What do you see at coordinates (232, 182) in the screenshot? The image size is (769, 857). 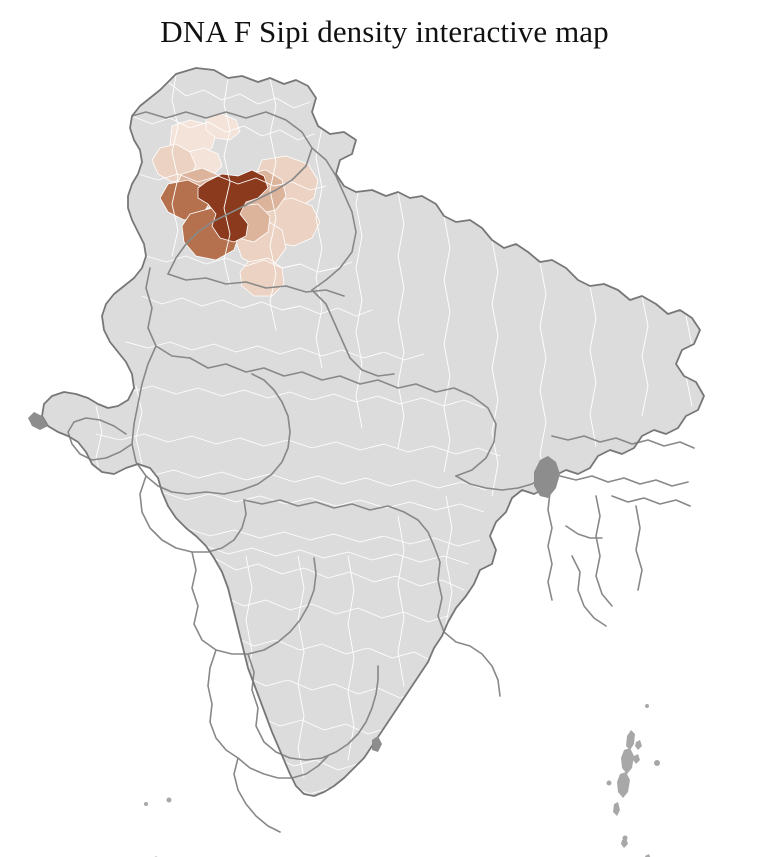 I see `district-line-n3` at bounding box center [232, 182].